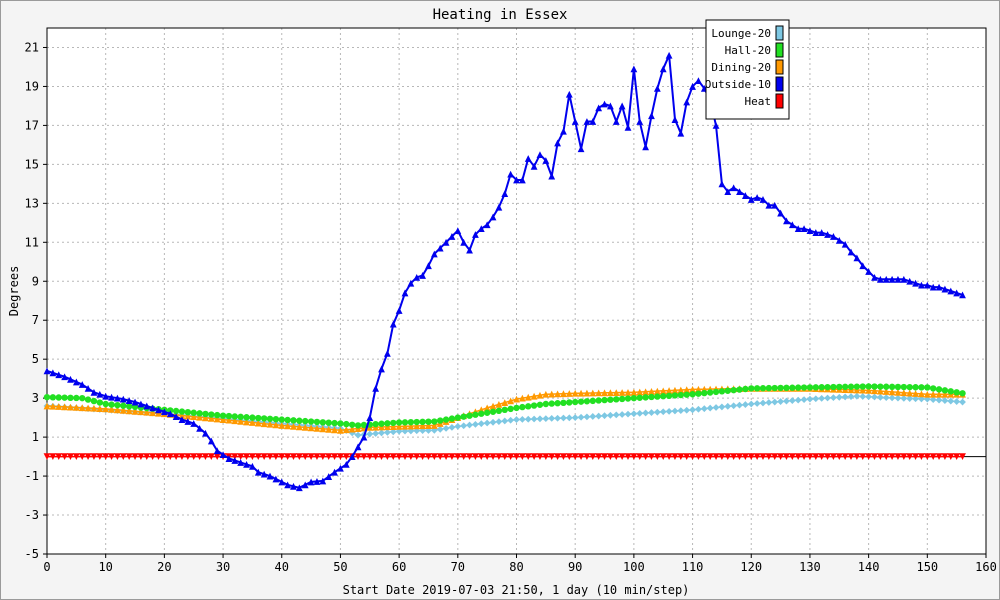 The width and height of the screenshot is (1000, 600). I want to click on x-tick-label: 150, so click(927, 567).